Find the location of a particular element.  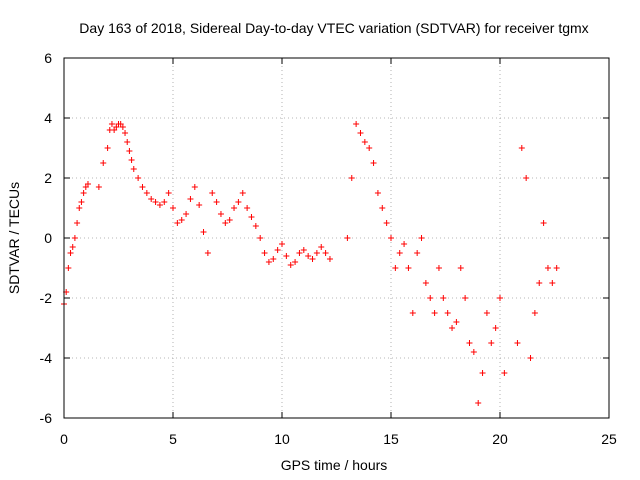

x-tick-label: 15 is located at coordinates (391, 439).